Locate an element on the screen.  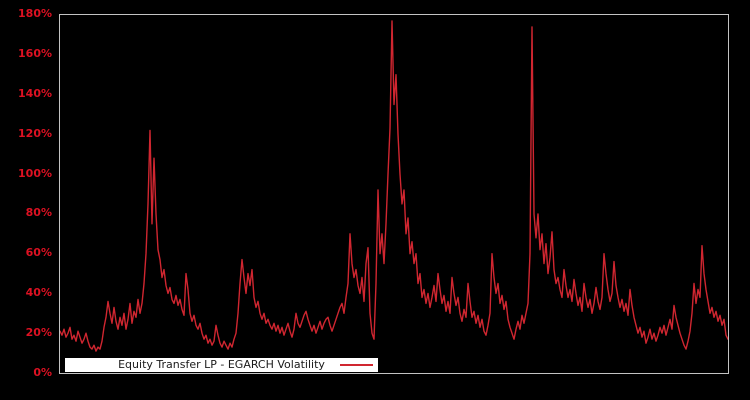
y-tick-label: 40% is located at coordinates (38, 293).